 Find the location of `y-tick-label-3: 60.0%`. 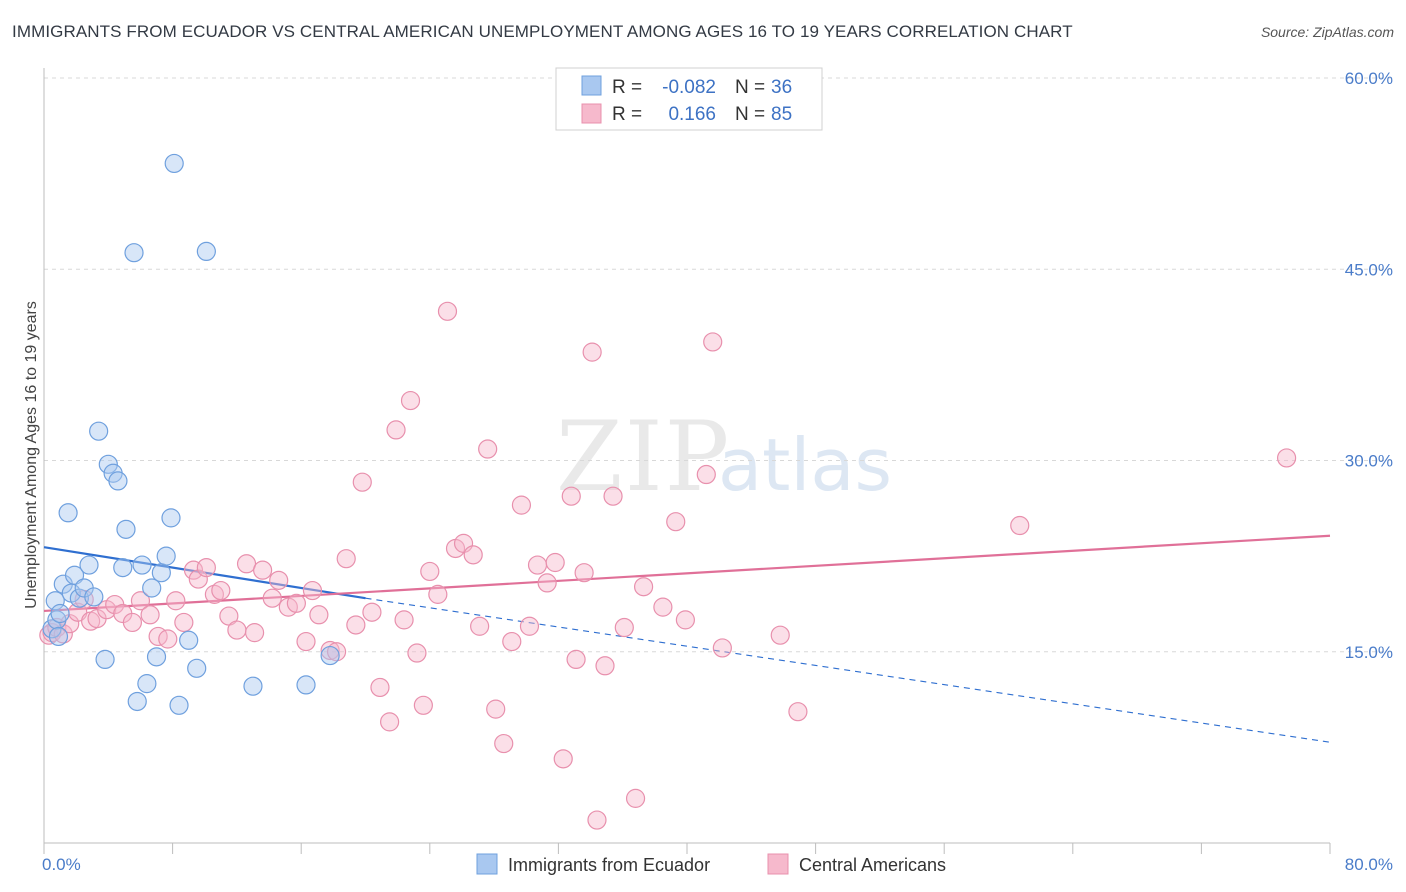

y-tick-label-3: 60.0% is located at coordinates (1369, 78).